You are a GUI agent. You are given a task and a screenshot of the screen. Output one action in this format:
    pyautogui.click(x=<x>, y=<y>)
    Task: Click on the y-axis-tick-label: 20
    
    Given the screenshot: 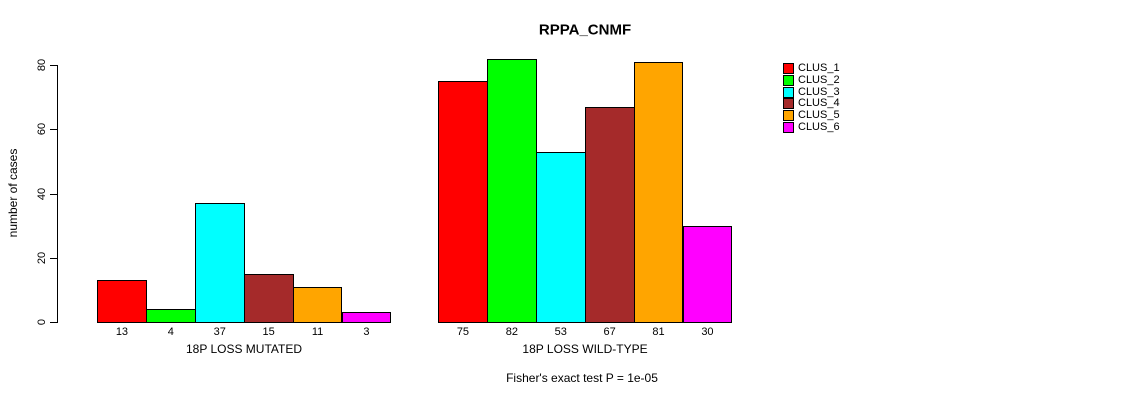 What is the action you would take?
    pyautogui.click(x=42, y=257)
    